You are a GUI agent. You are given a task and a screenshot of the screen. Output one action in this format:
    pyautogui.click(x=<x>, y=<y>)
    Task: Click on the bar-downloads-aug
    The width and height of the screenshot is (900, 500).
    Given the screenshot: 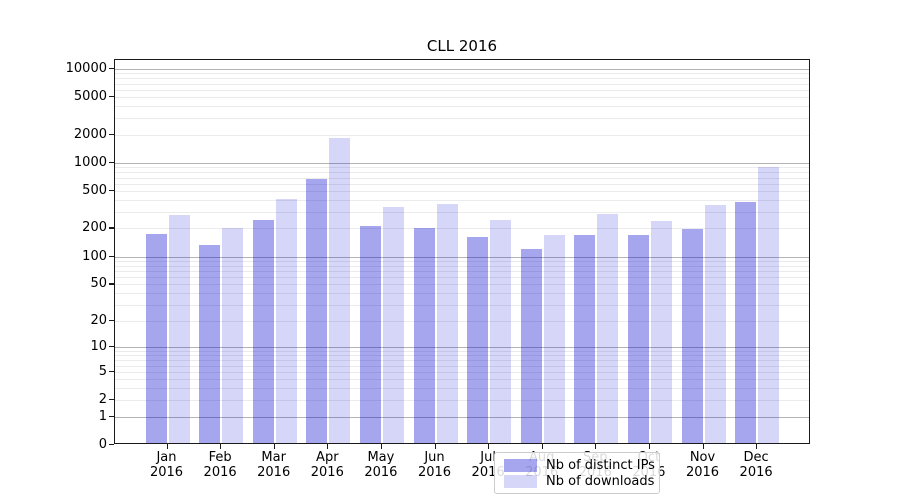 What is the action you would take?
    pyautogui.click(x=554, y=339)
    